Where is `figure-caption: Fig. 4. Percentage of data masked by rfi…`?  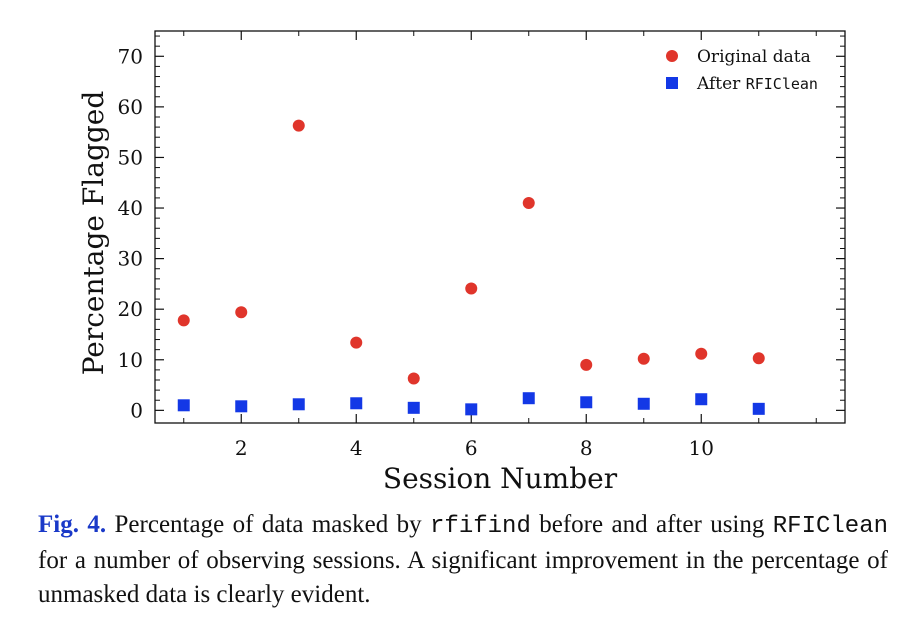
figure-caption: Fig. 4. Percentage of data masked by rfi… is located at coordinates (463, 560).